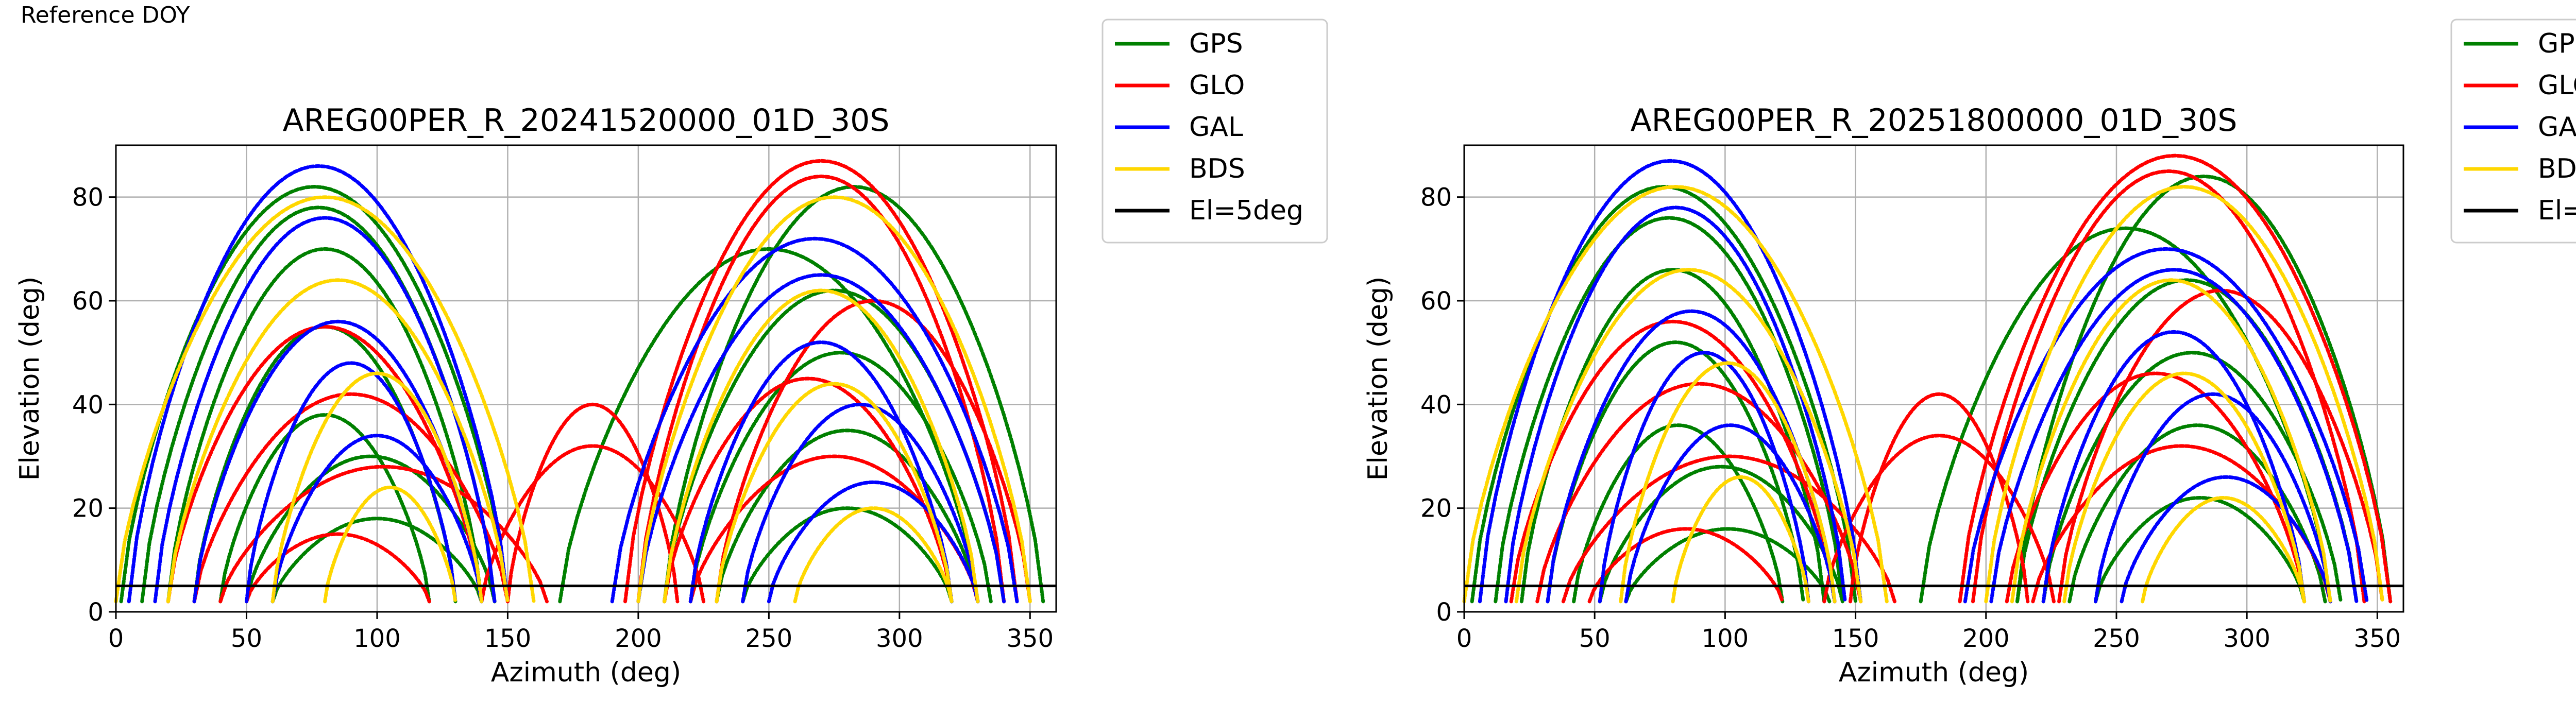 This screenshot has width=2576, height=720. Describe the element at coordinates (1934, 120) in the screenshot. I see `chart-title: AREG00PER_R_20251800000_01D_30S` at that location.